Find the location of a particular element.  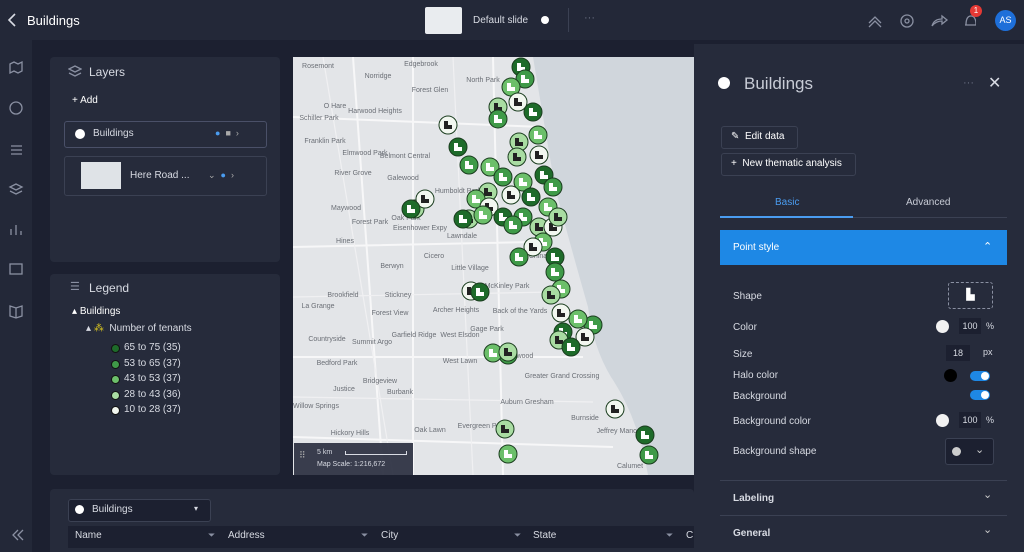

field-label: Shape is located at coordinates (747, 296).